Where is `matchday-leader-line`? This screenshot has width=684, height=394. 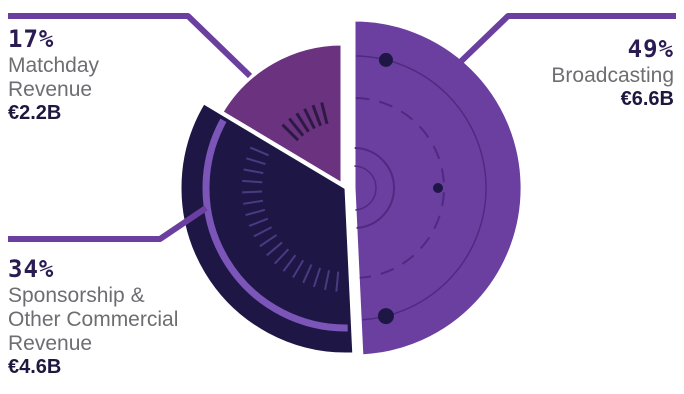 matchday-leader-line is located at coordinates (130, 46).